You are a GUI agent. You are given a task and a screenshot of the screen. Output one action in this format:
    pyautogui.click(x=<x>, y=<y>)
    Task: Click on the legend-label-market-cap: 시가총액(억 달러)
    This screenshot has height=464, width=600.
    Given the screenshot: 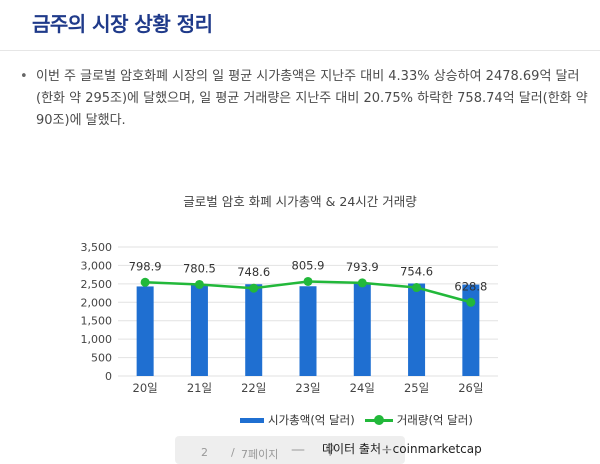 What is the action you would take?
    pyautogui.click(x=311, y=420)
    